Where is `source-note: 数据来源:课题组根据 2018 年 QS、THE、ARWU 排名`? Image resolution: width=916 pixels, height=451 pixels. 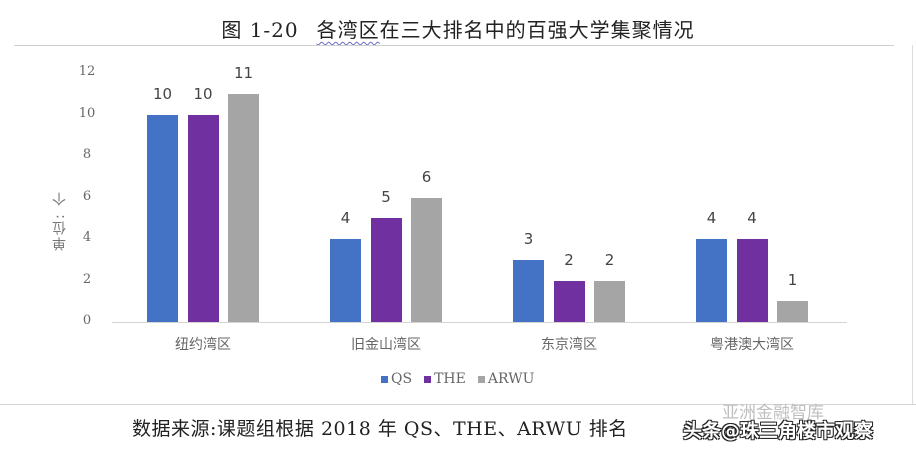 source-note: 数据来源:课题组根据 2018 年 QS、THE、ARWU 排名 is located at coordinates (380, 429).